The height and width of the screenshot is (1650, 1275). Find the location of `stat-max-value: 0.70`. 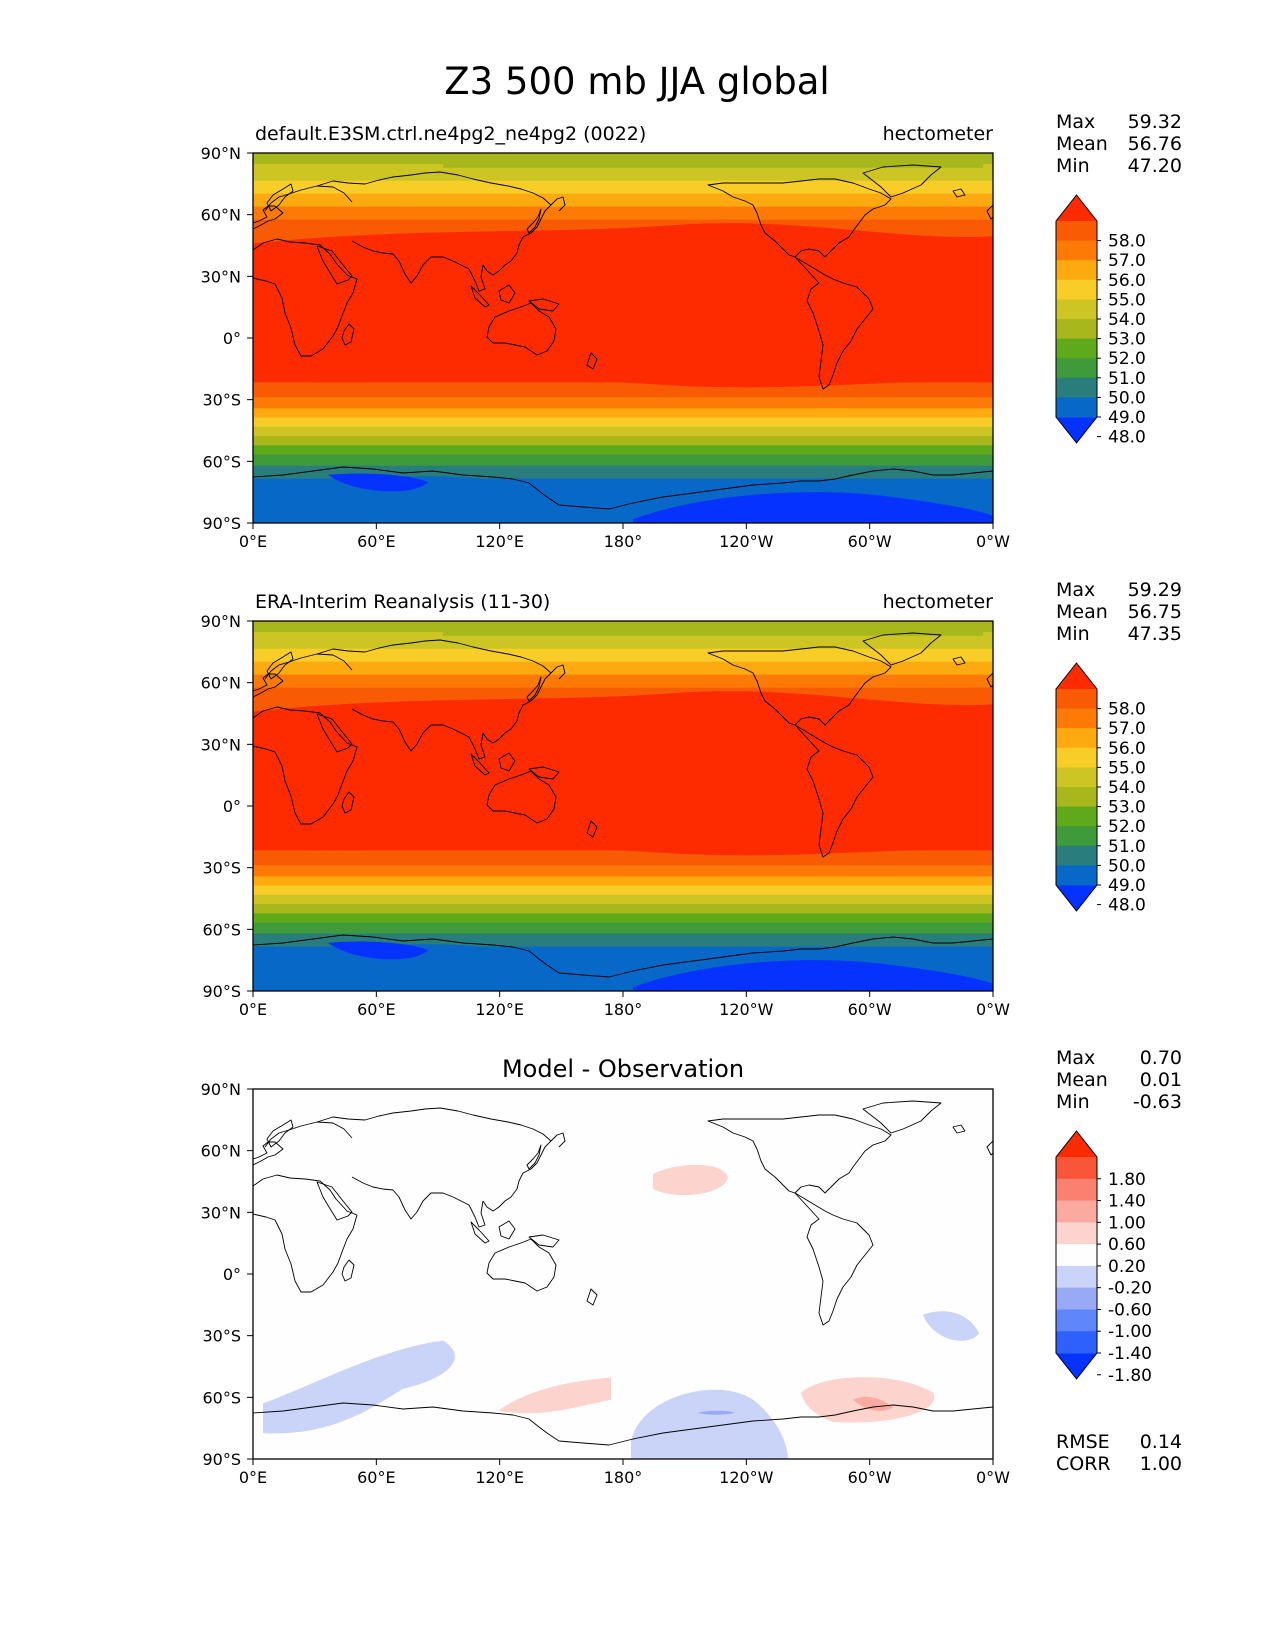

stat-max-value: 0.70 is located at coordinates (1161, 1058).